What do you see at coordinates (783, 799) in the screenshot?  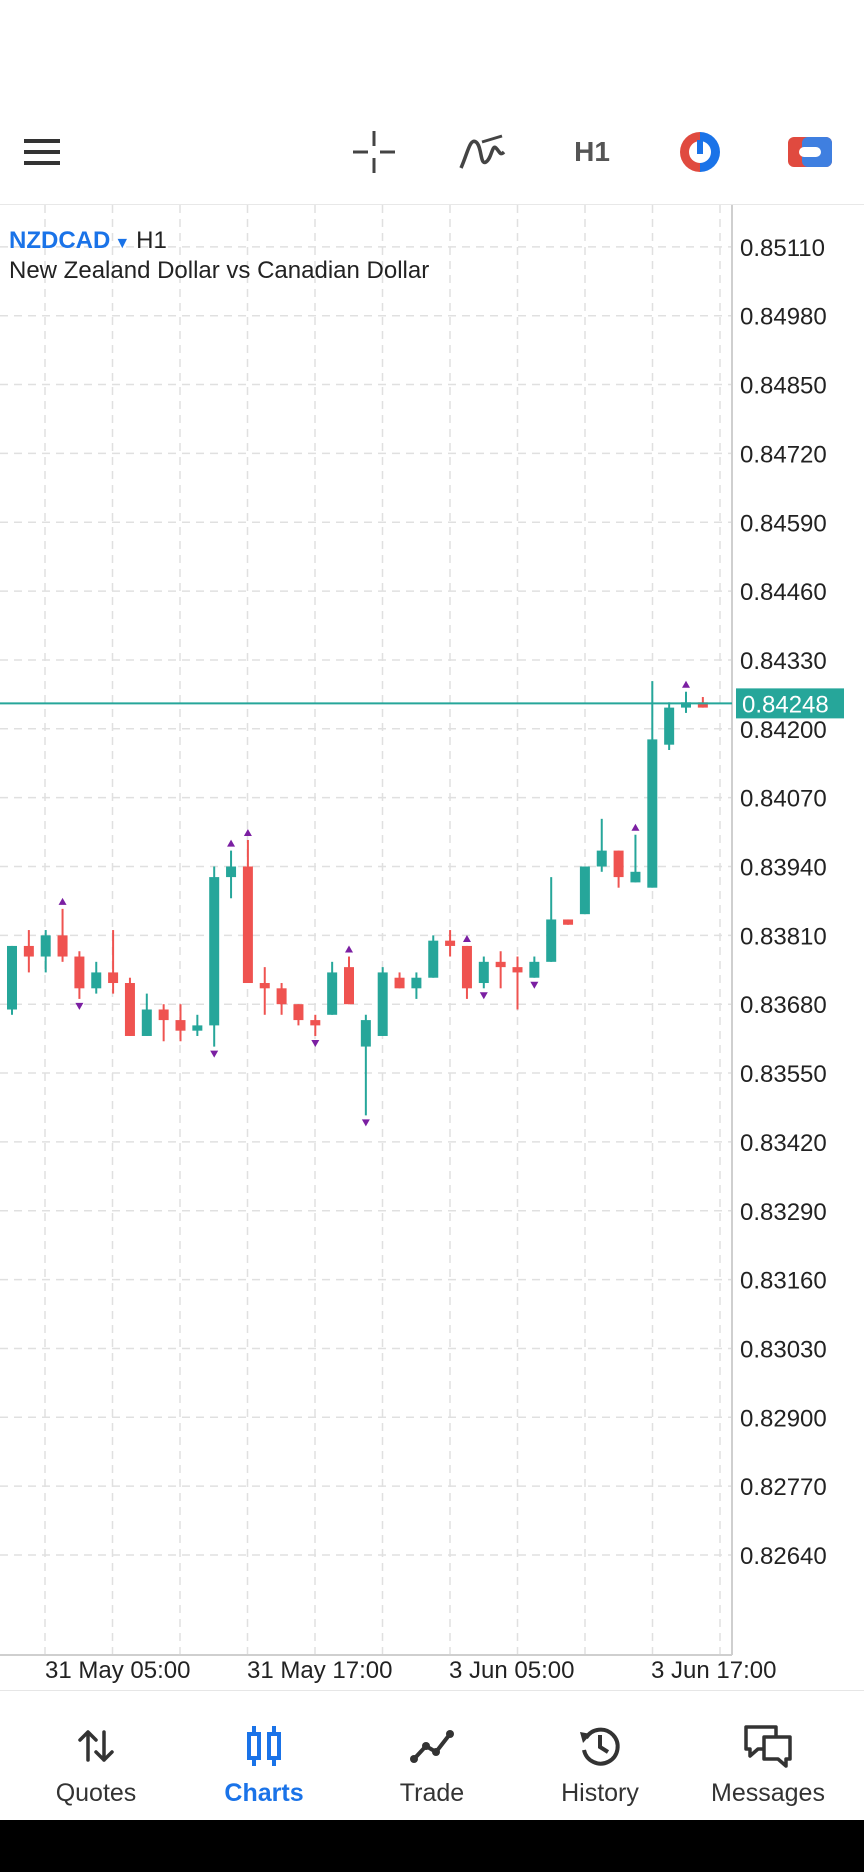 I see `price-tick-label: 0.84070` at bounding box center [783, 799].